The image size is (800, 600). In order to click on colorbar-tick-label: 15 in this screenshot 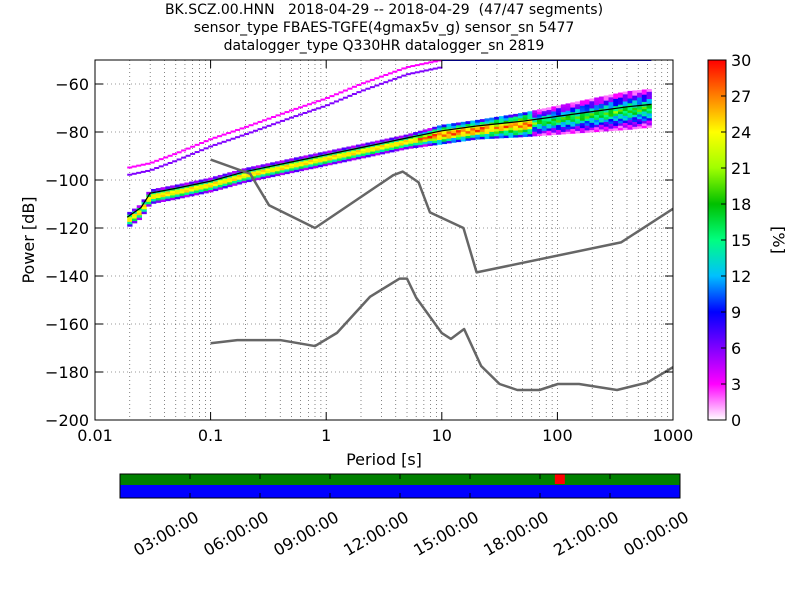, I will do `click(741, 240)`.